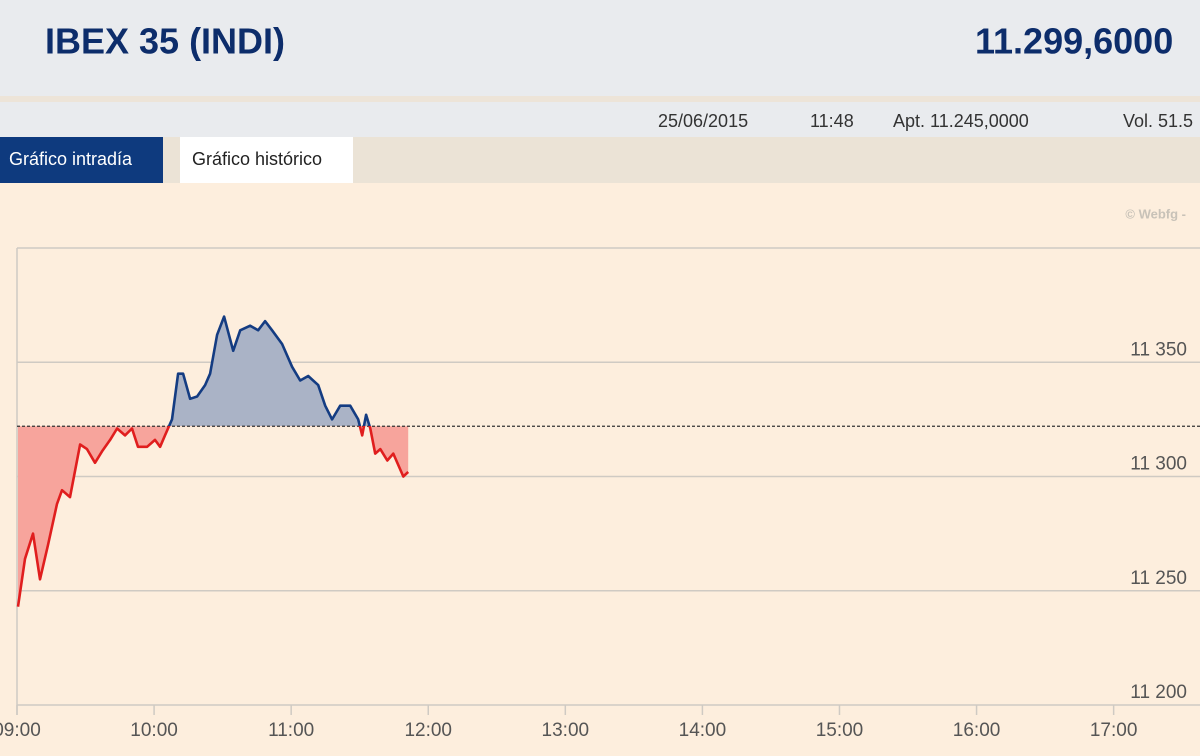 This screenshot has height=756, width=1200. Describe the element at coordinates (257, 159) in the screenshot. I see `tab-label: Gráfico histórico` at that location.